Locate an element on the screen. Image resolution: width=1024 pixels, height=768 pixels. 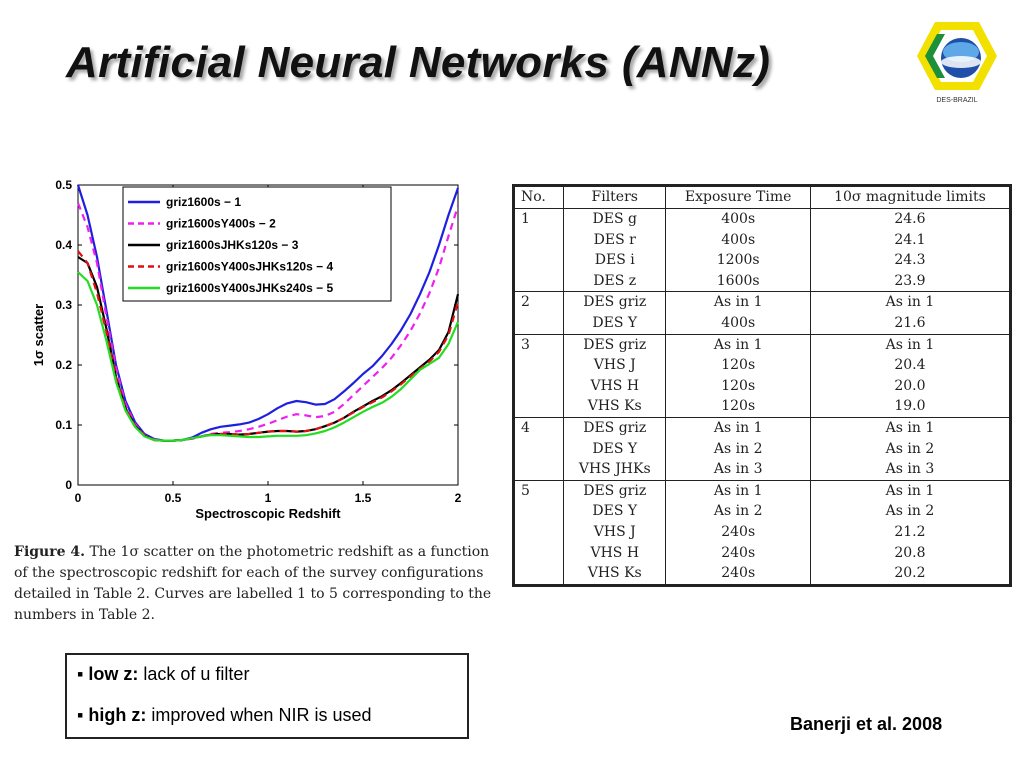
y-tick-label: 0 is located at coordinates (68, 485).